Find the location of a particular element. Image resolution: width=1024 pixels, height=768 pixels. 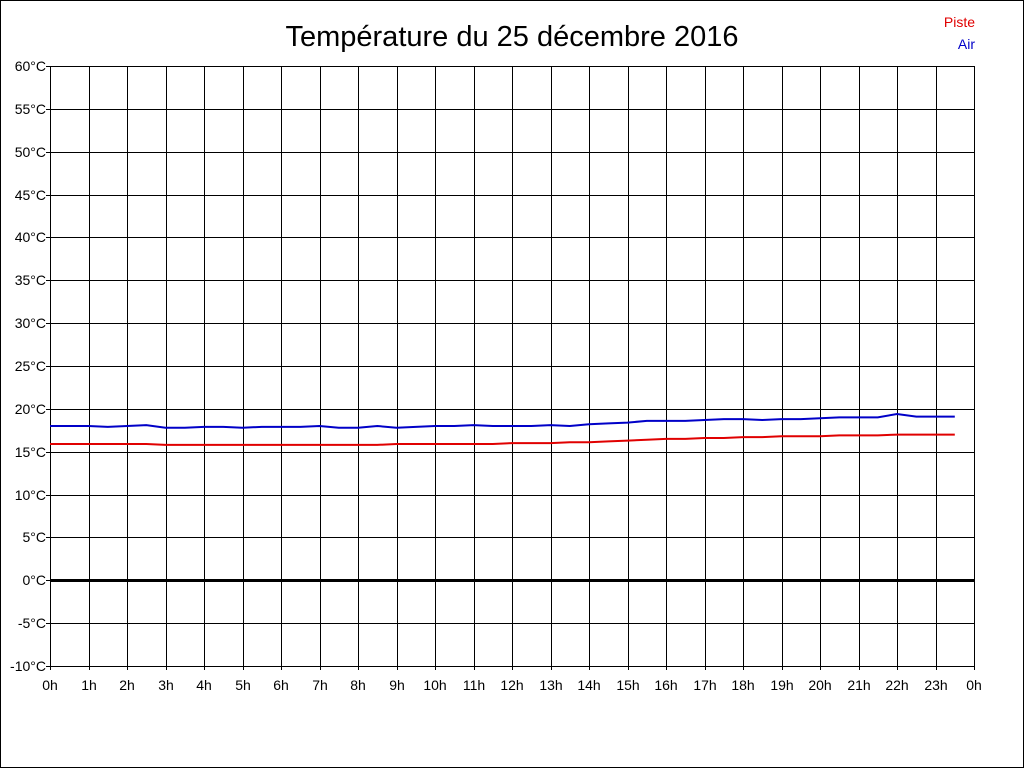

x-tick-label: 12h is located at coordinates (511, 685).